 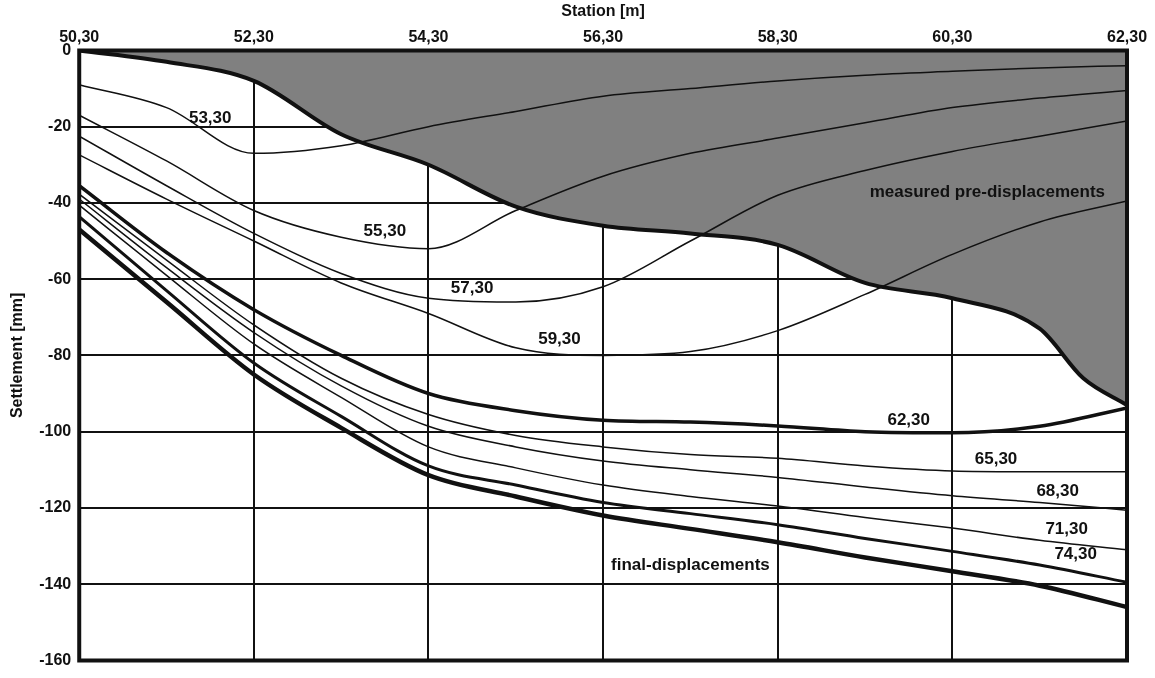 I want to click on x-tick-label: 50,30, so click(x=79, y=37).